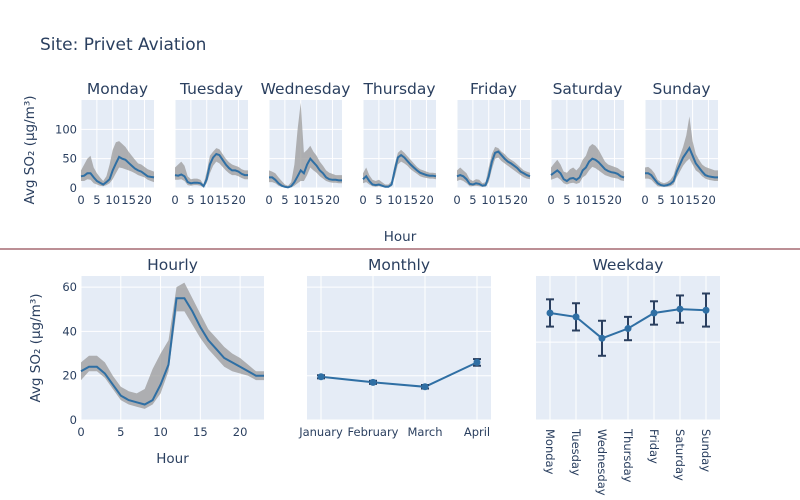  I want to click on subplot-small-2: Wednesday 0 5 10 15 20, so click(306, 143).